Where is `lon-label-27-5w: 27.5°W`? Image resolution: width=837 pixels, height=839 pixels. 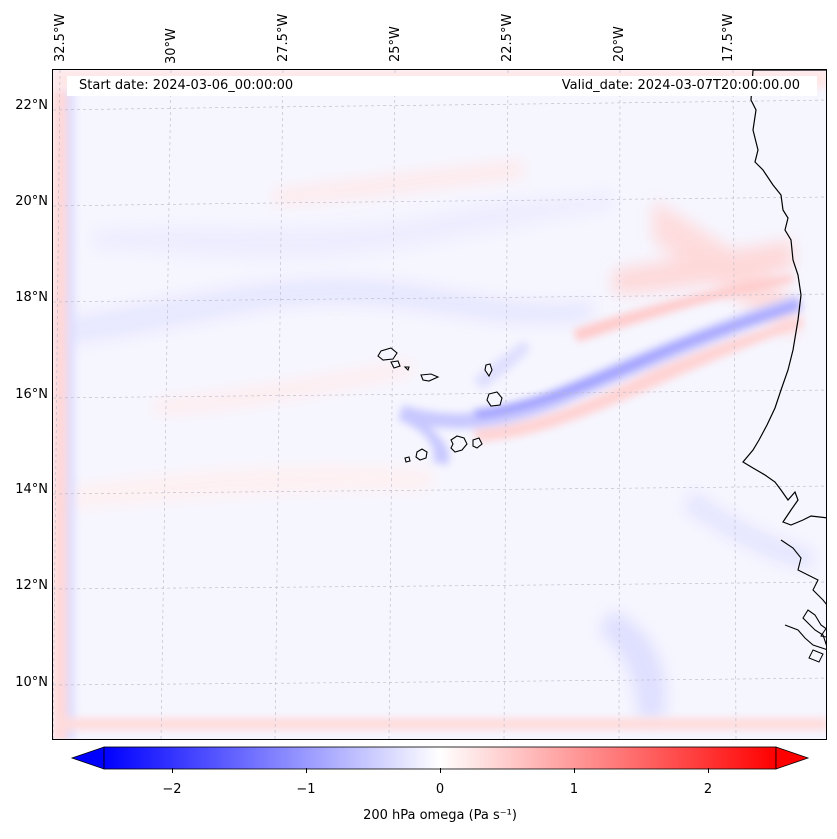 lon-label-27-5w: 27.5°W is located at coordinates (283, 37).